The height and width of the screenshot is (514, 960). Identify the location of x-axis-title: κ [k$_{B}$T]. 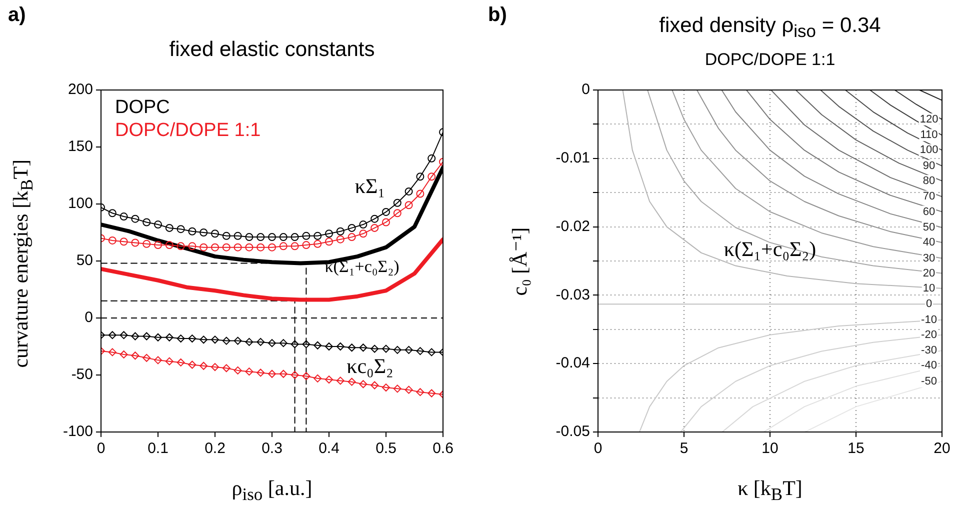
(770, 491).